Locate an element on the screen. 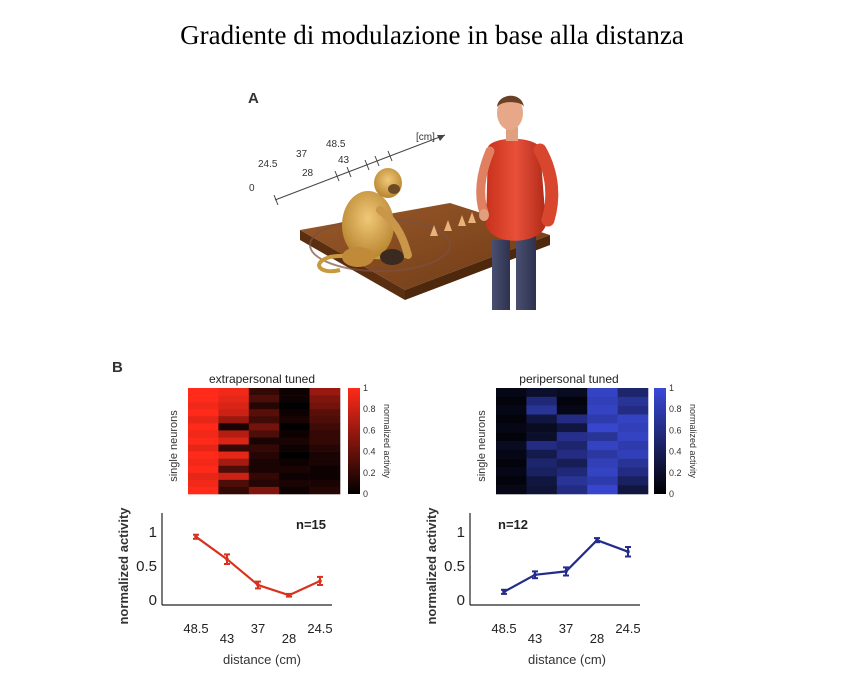 The width and height of the screenshot is (864, 695). ruler-tick-label: 28 is located at coordinates (308, 173).